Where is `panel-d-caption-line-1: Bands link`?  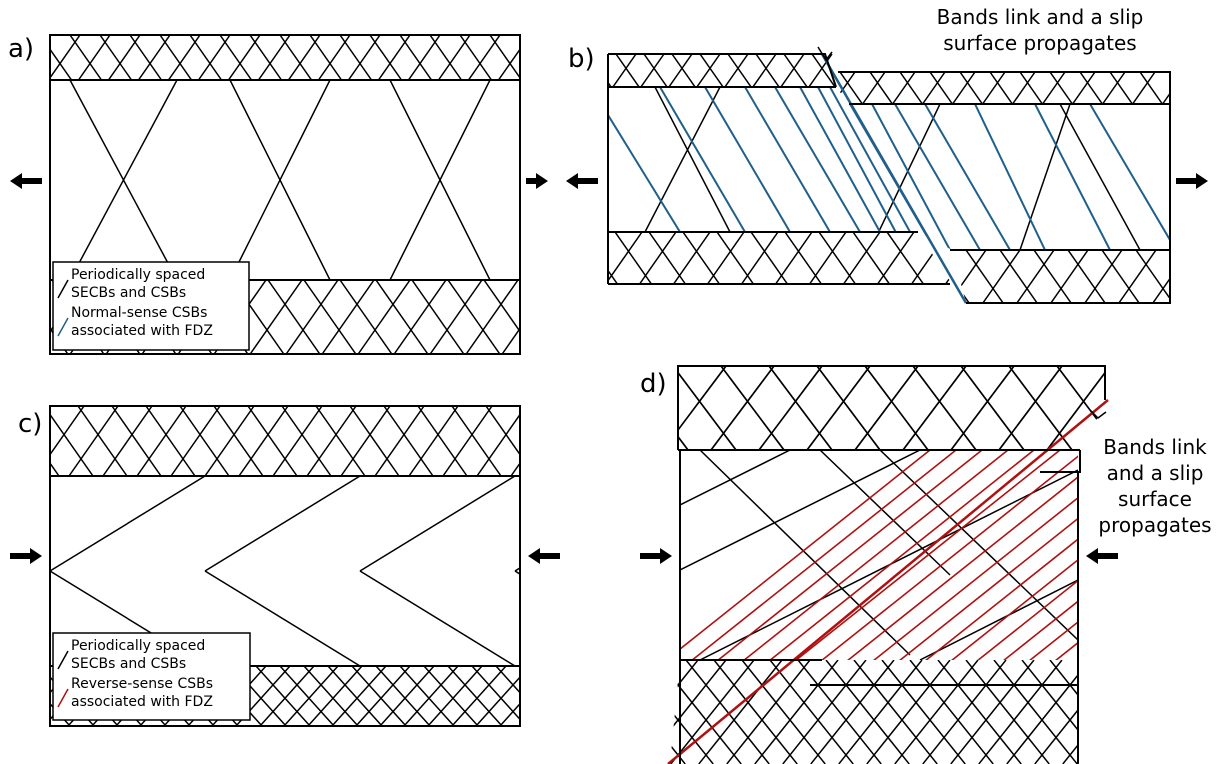
panel-d-caption-line-1: Bands link is located at coordinates (1155, 447).